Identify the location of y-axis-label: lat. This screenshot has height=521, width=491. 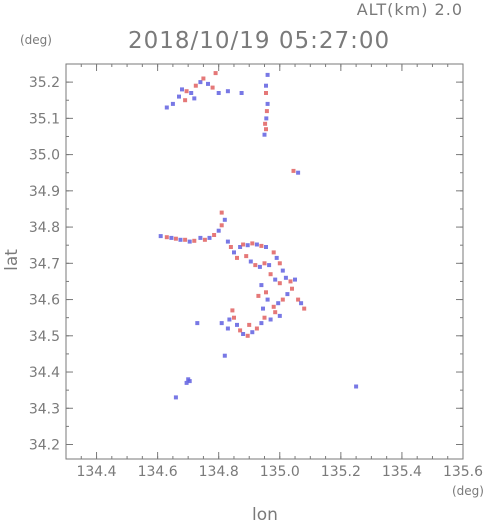
(12, 260).